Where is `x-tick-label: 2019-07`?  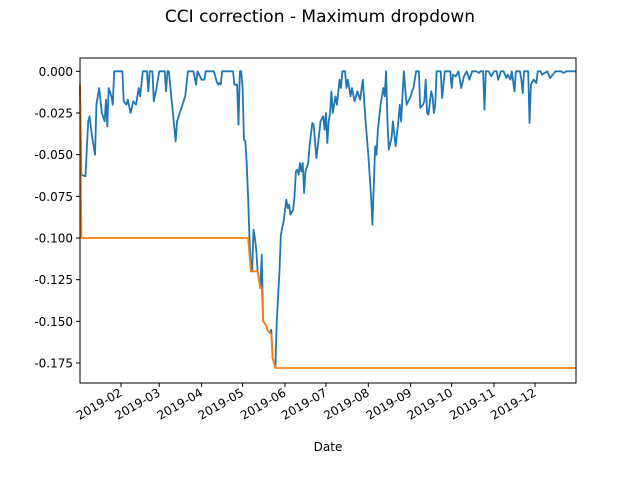
x-tick-label: 2019-07 is located at coordinates (304, 403).